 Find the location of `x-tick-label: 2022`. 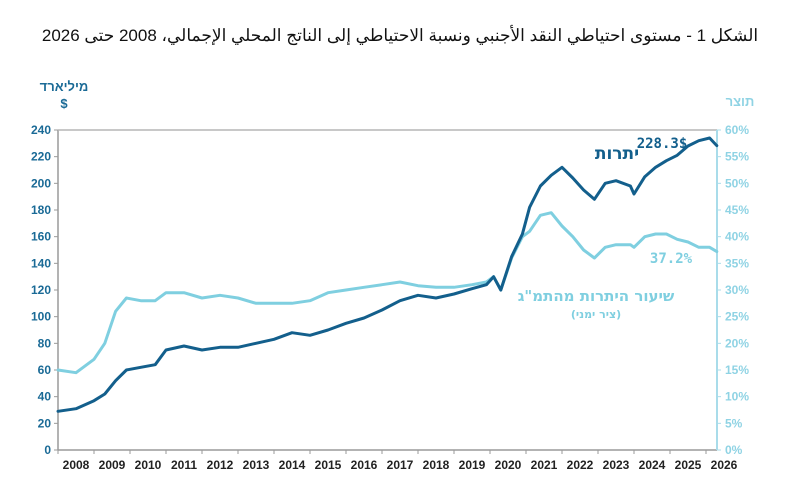

x-tick-label: 2022 is located at coordinates (580, 465).